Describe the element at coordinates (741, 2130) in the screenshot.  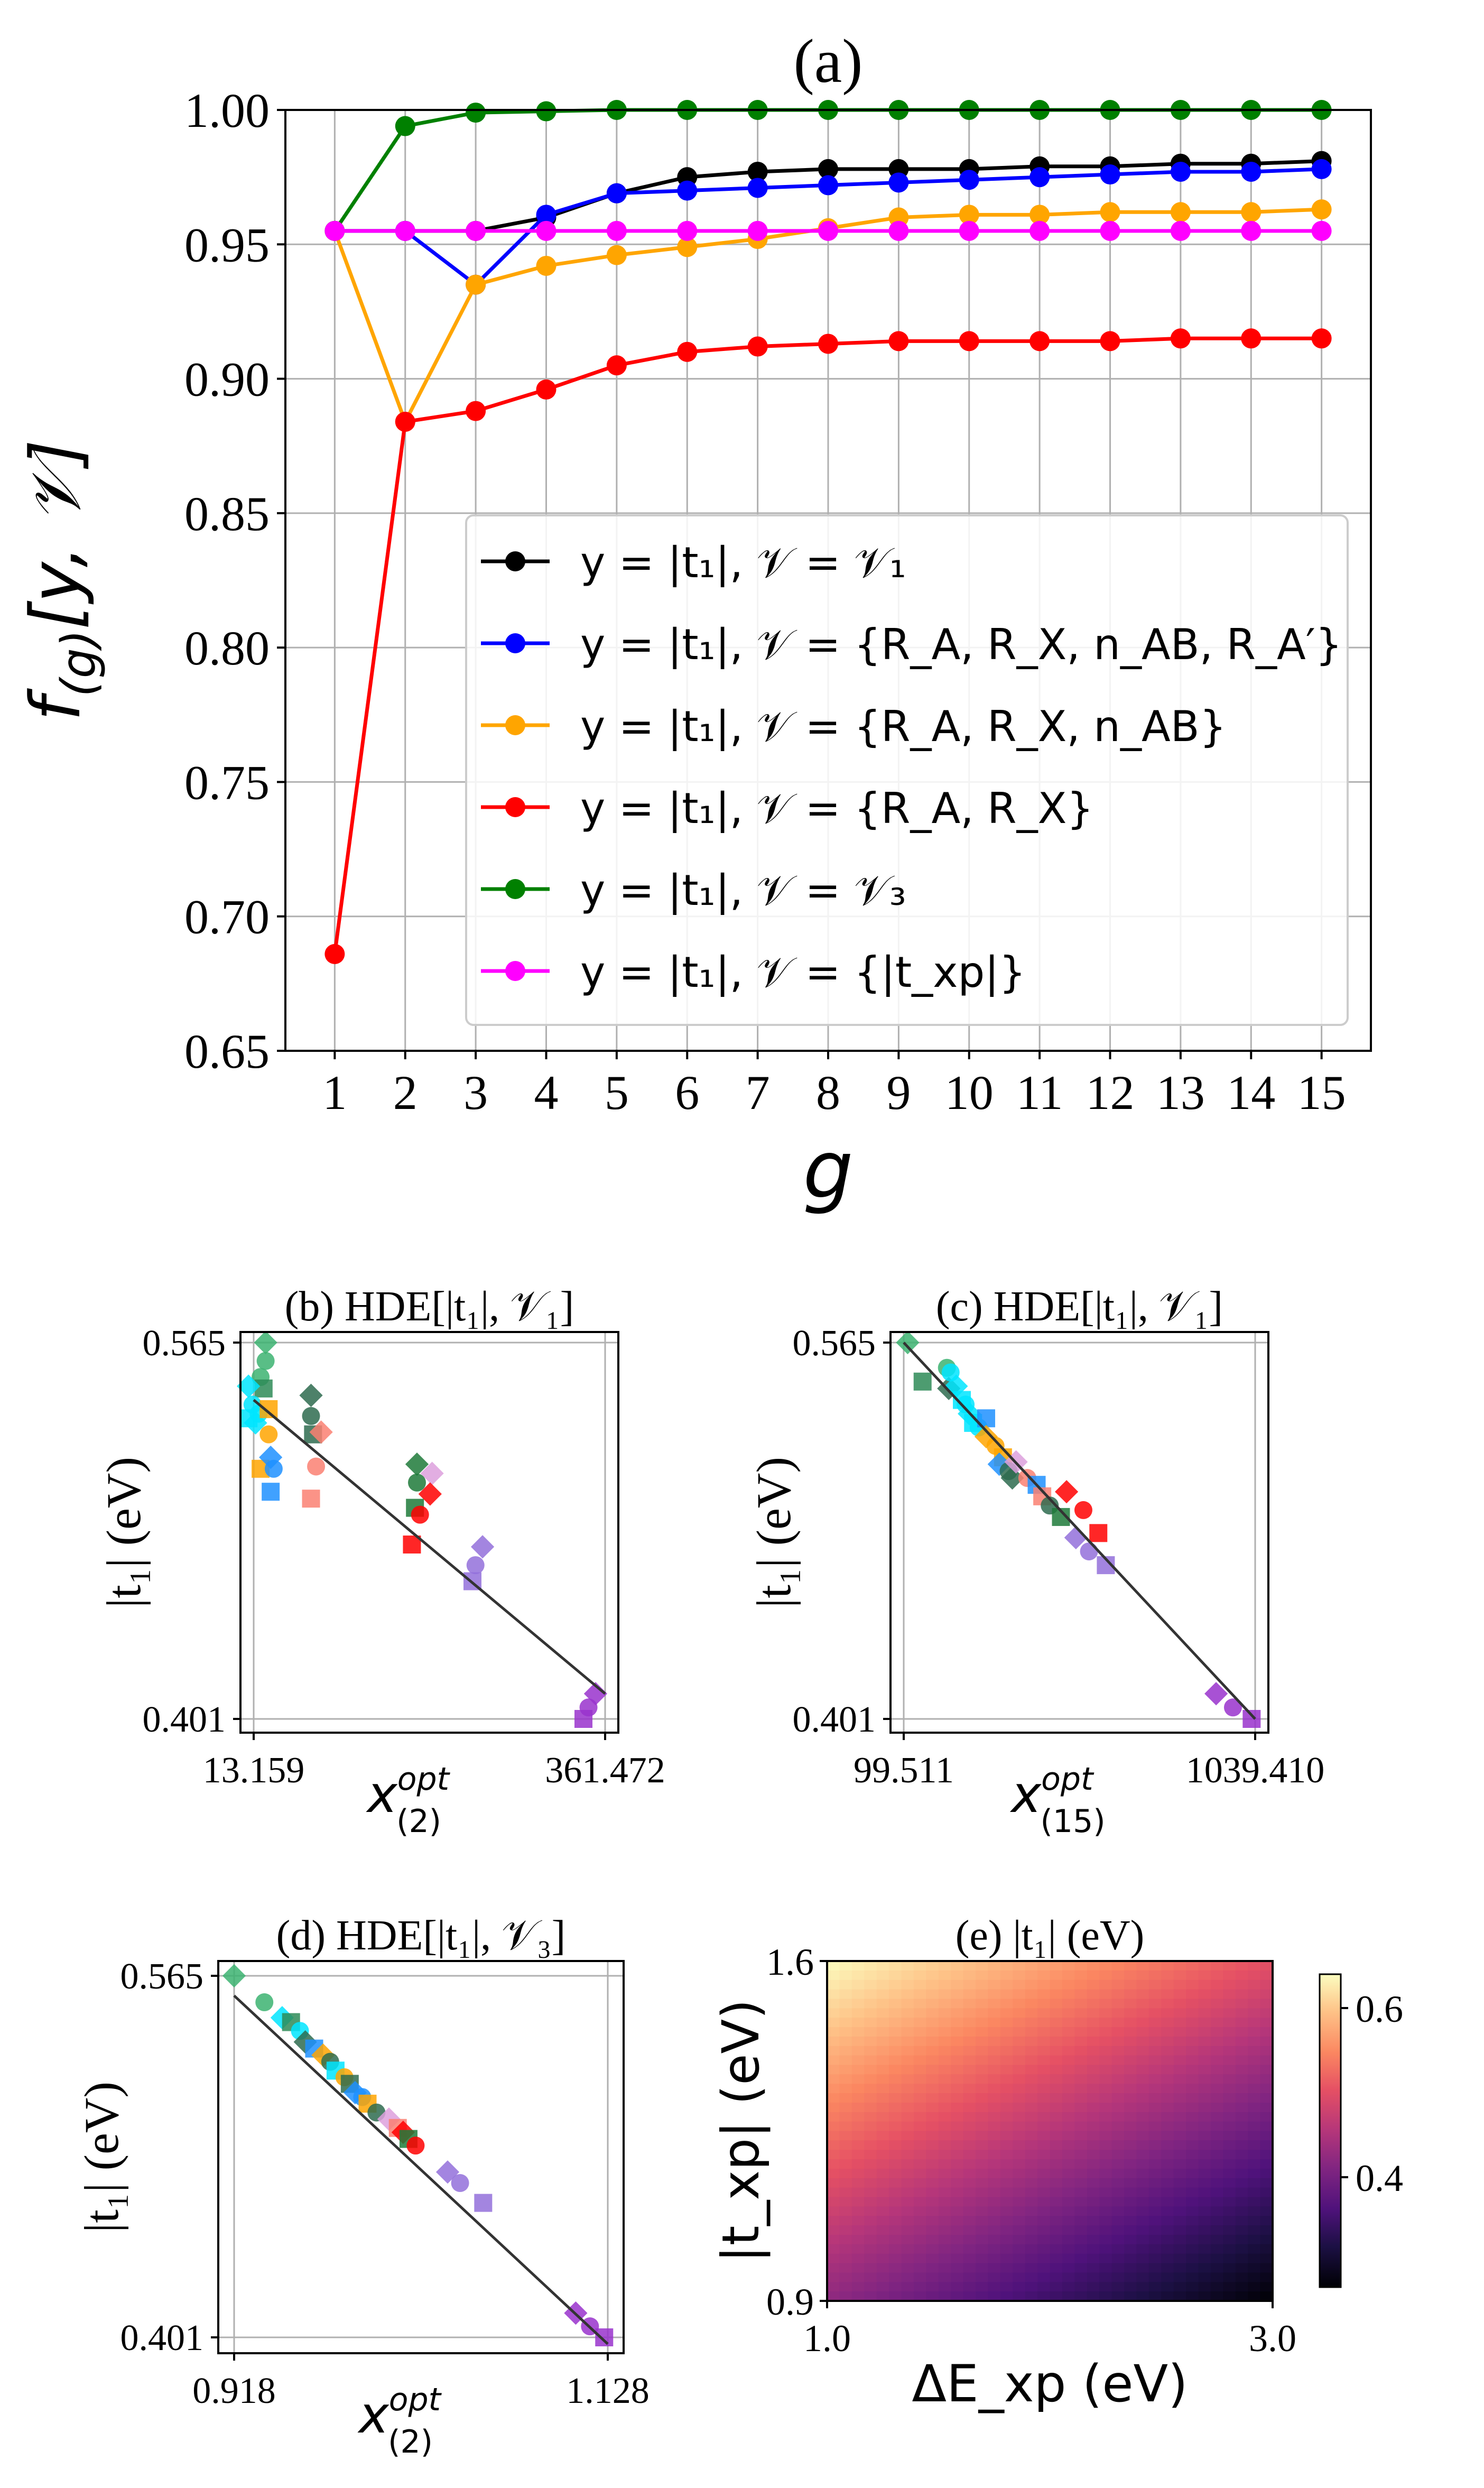
I see `y-axis-label: |t_xp| (eV)` at that location.